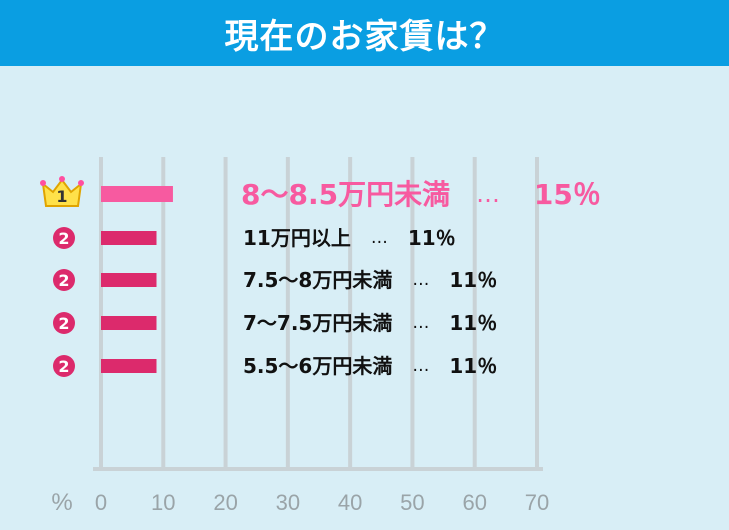 This screenshot has width=729, height=530. I want to click on bar-category-label: 8～8.5万円未満, so click(345, 194).